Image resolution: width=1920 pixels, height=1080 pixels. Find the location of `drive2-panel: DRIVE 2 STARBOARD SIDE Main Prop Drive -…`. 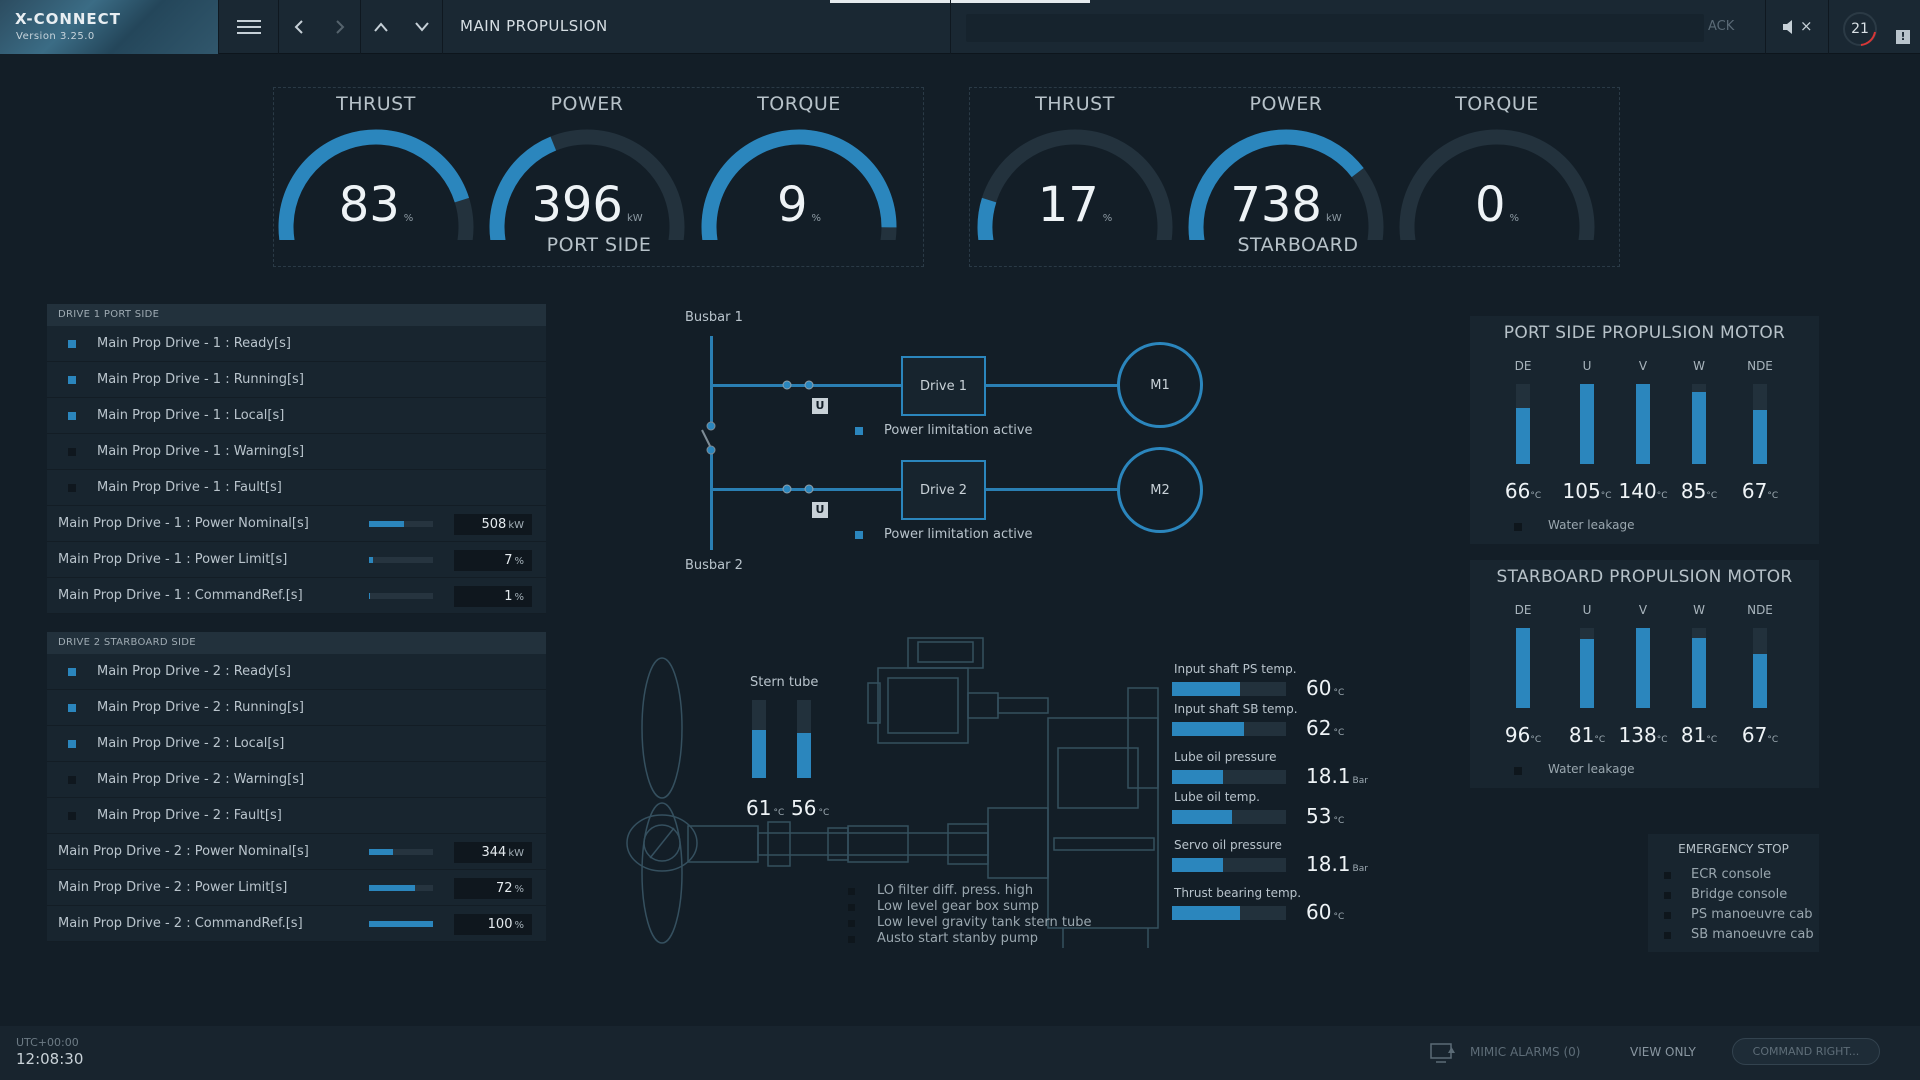

drive2-panel: DRIVE 2 STARBOARD SIDE Main Prop Drive -… is located at coordinates (296, 787).